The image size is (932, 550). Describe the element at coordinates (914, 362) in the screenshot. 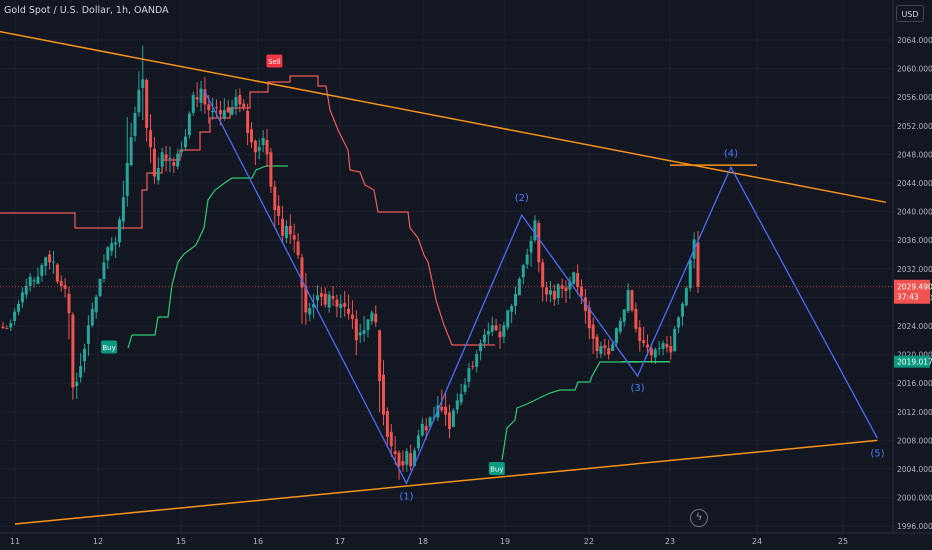

I see `support-price-label: 2019.017` at that location.